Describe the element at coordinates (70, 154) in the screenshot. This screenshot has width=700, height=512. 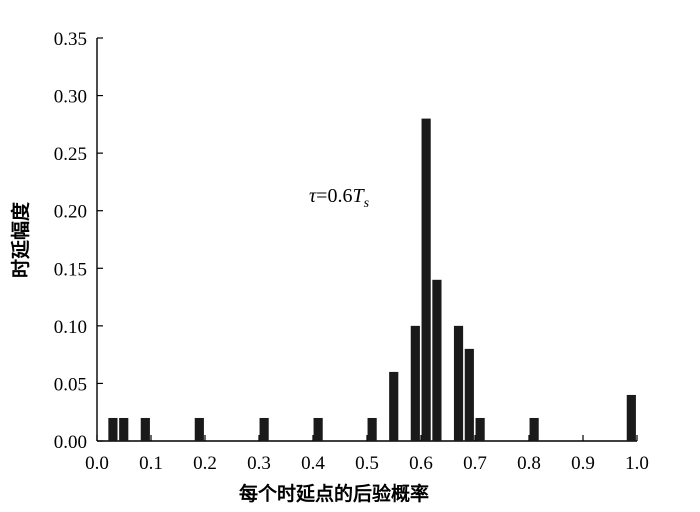
I see `y-tick-label: 0.25` at that location.